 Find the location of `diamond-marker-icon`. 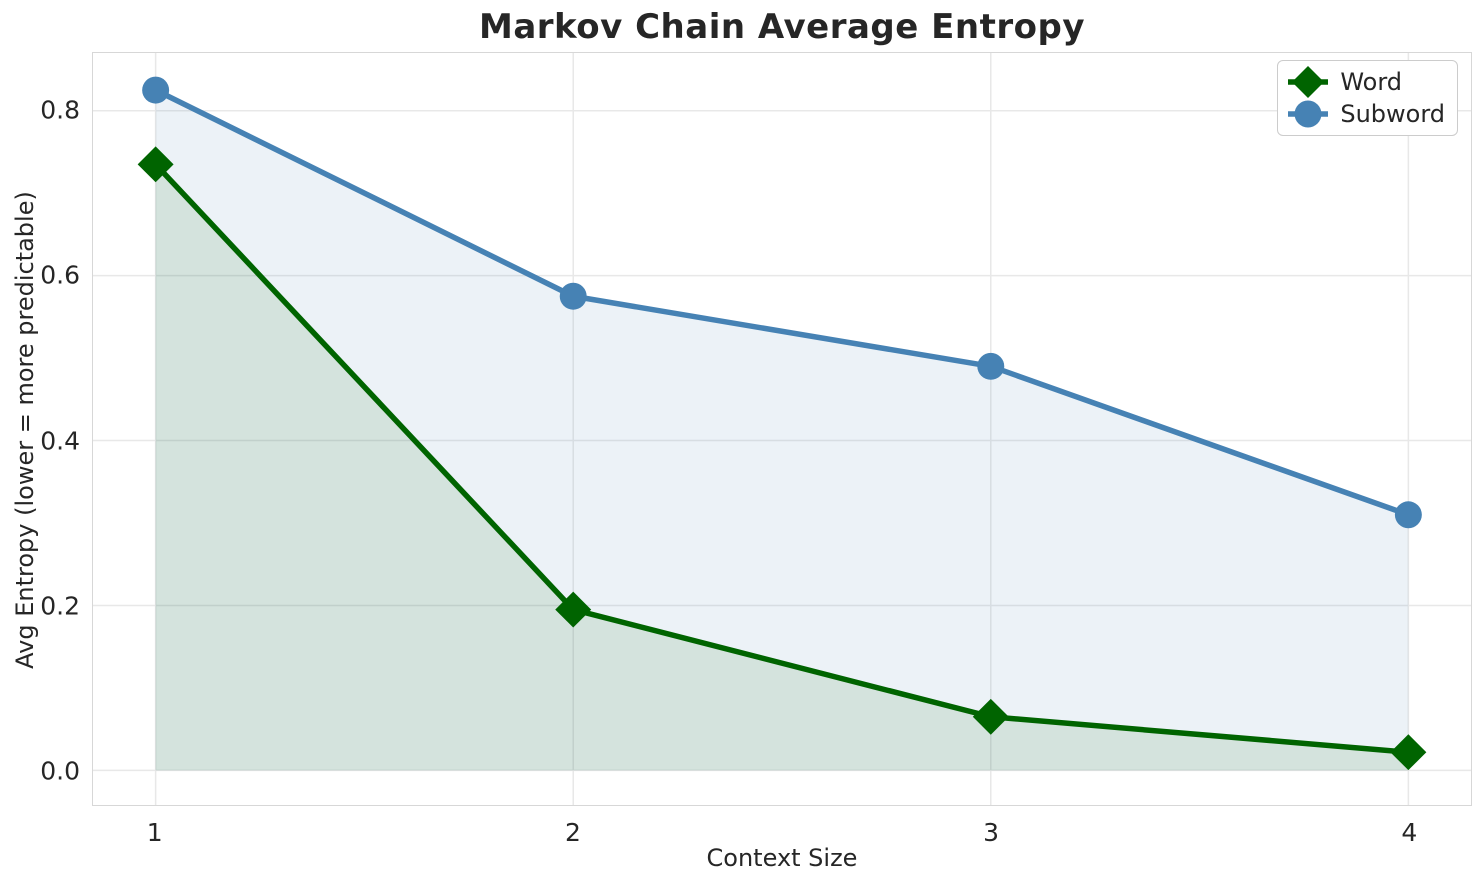

diamond-marker-icon is located at coordinates (1308, 82).